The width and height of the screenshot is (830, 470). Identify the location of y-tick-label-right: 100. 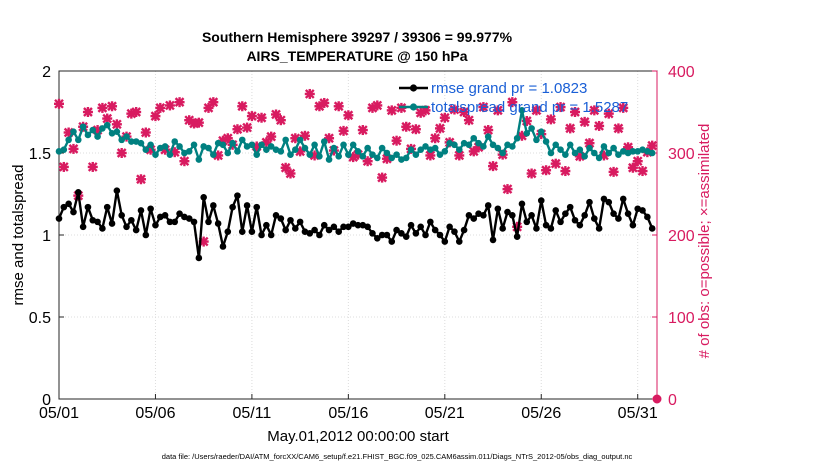
(681, 318).